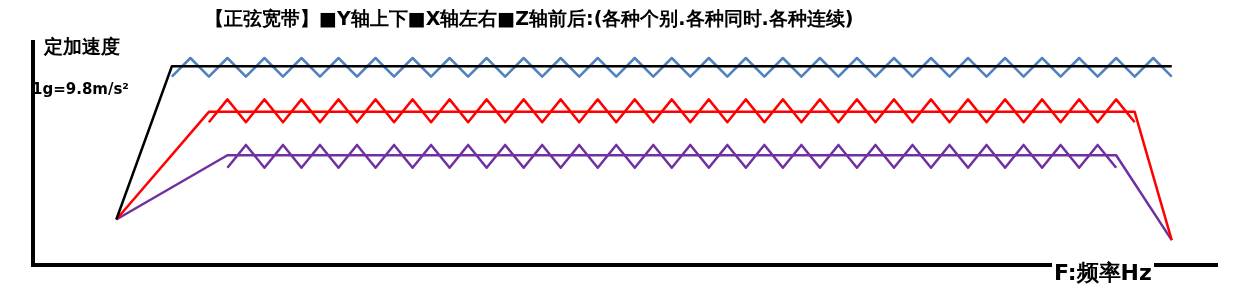 The width and height of the screenshot is (1233, 292). Describe the element at coordinates (529, 18) in the screenshot. I see `chart-title: 【正弦宽带】■Y轴上下■X轴左右■Z轴前后:(各种个别.各种同时.各种连续)` at that location.